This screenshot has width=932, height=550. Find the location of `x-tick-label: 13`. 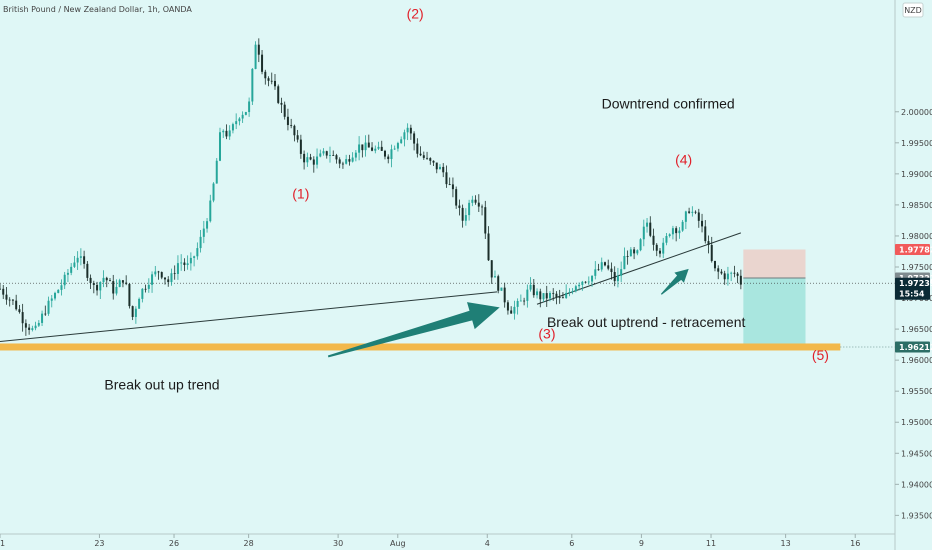

x-tick-label: 13 is located at coordinates (786, 543).